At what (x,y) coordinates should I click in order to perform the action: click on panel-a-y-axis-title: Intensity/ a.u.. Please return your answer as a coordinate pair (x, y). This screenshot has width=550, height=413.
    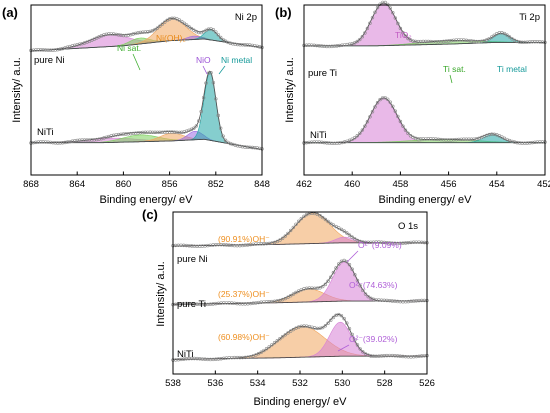
    Looking at the image, I should click on (17, 89).